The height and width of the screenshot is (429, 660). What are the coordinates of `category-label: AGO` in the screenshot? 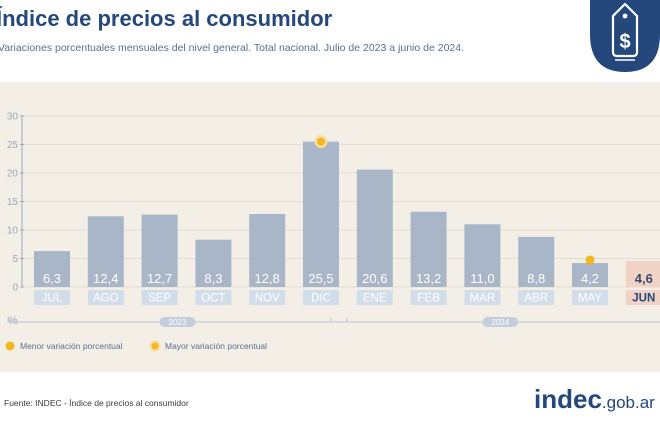 It's located at (106, 299).